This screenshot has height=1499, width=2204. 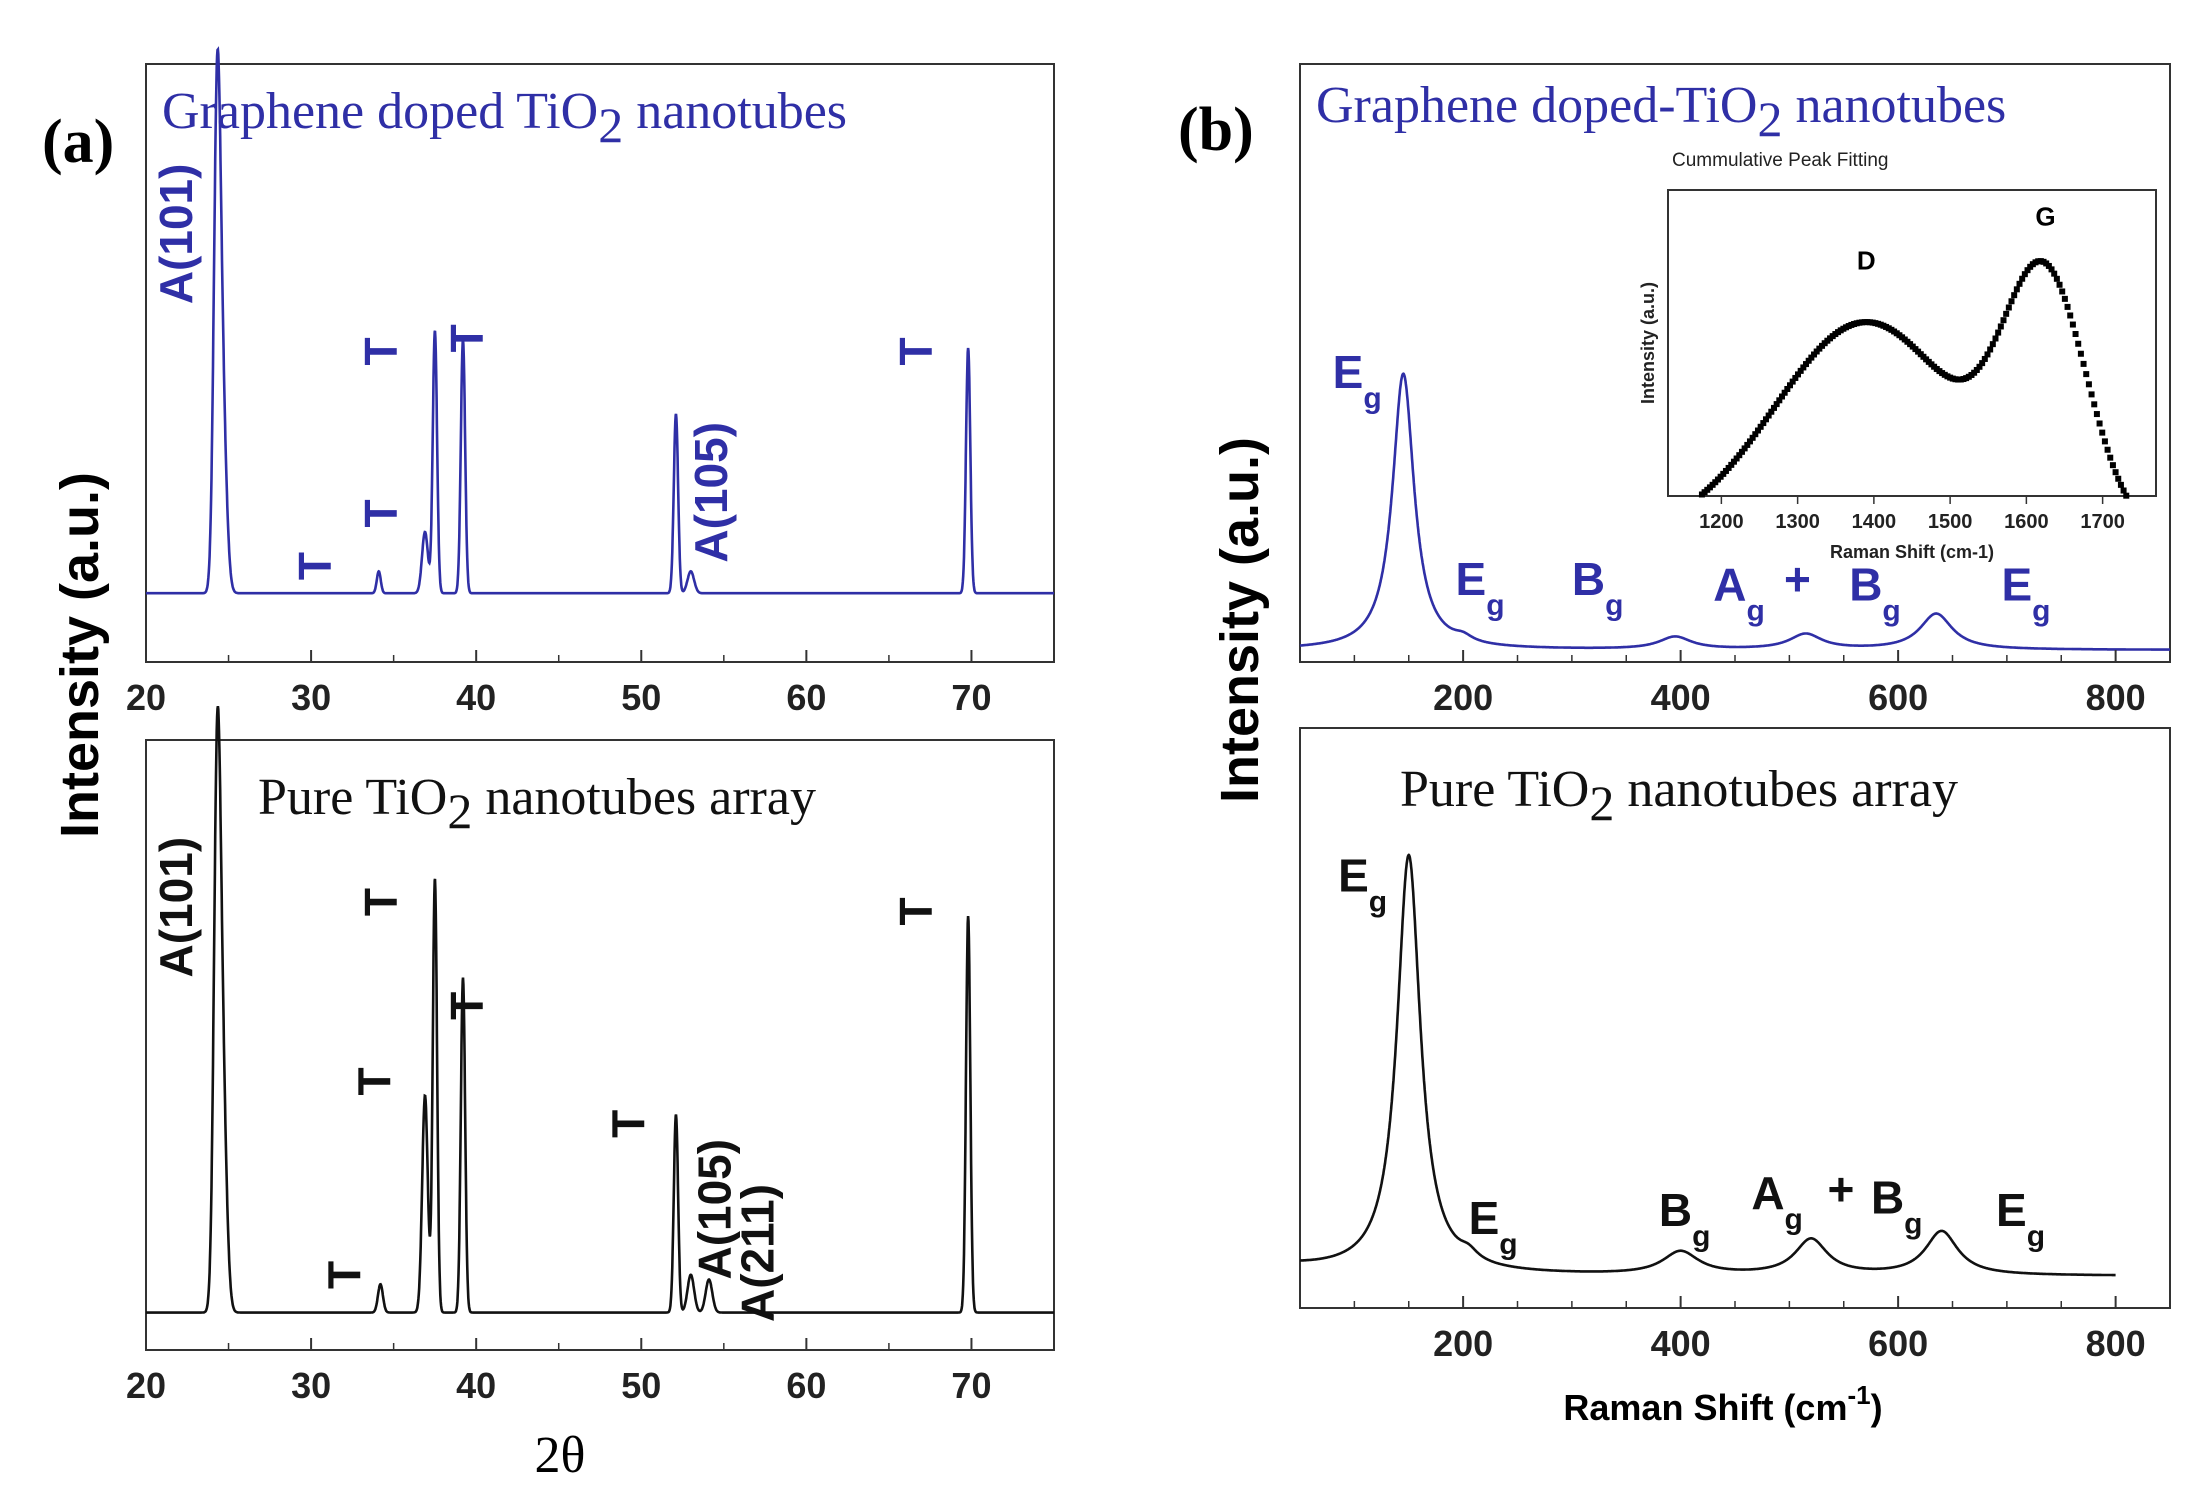 What do you see at coordinates (2102, 522) in the screenshot?
I see `inset-tick-label: 1700` at bounding box center [2102, 522].